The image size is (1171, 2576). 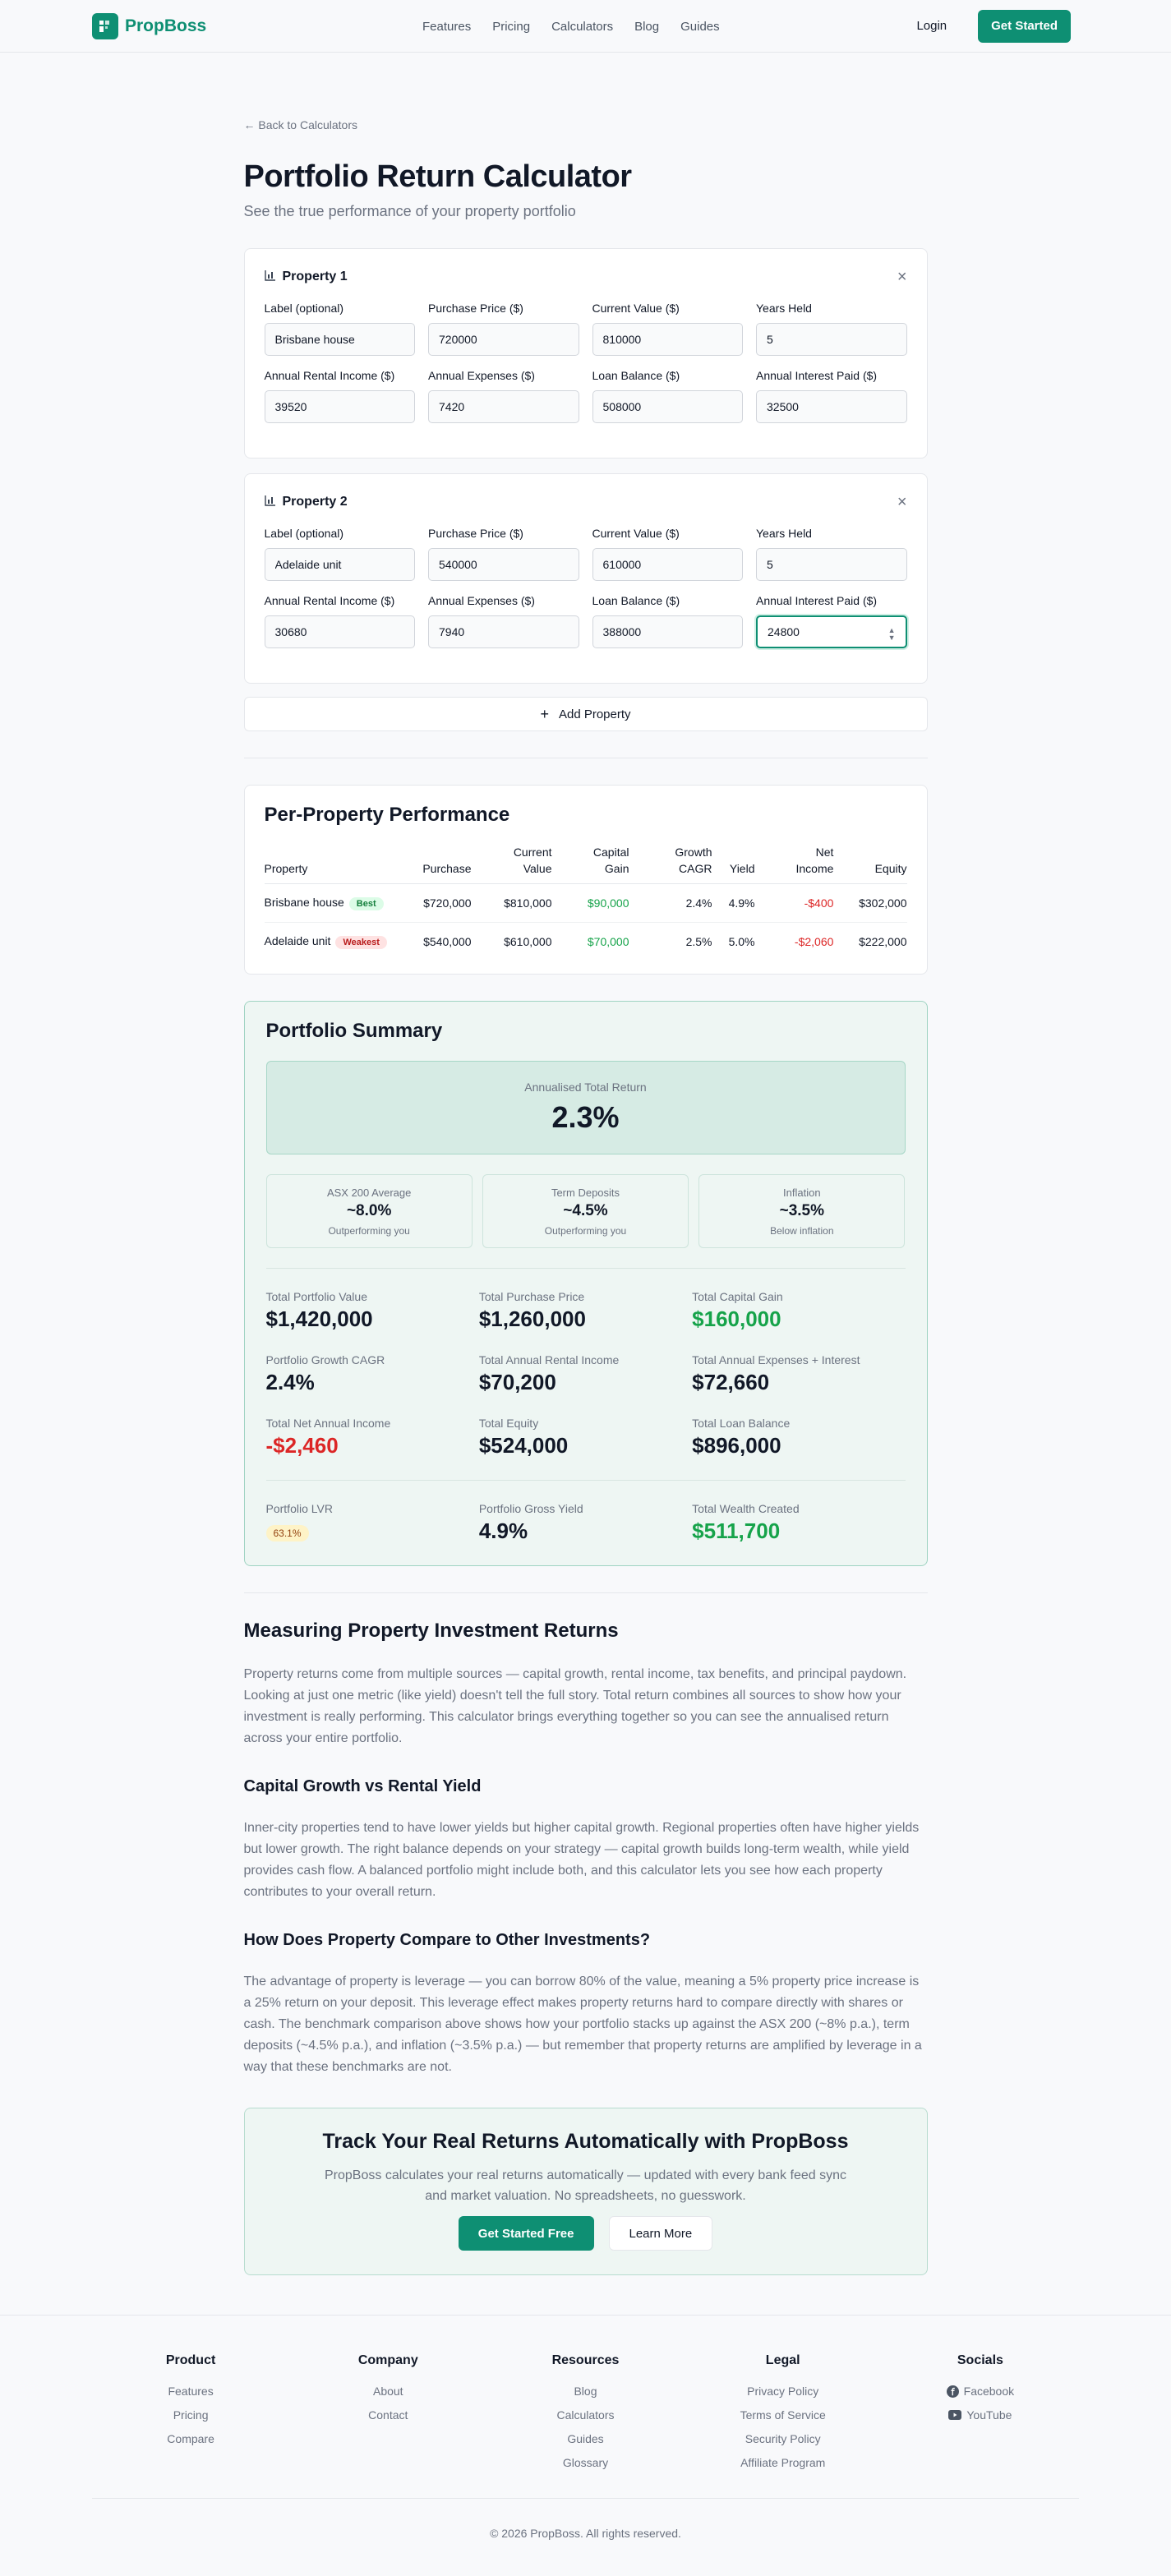 What do you see at coordinates (369, 1211) in the screenshot?
I see `benchmark-asx: ASX 200 Average ~8.0% Outperforming you` at bounding box center [369, 1211].